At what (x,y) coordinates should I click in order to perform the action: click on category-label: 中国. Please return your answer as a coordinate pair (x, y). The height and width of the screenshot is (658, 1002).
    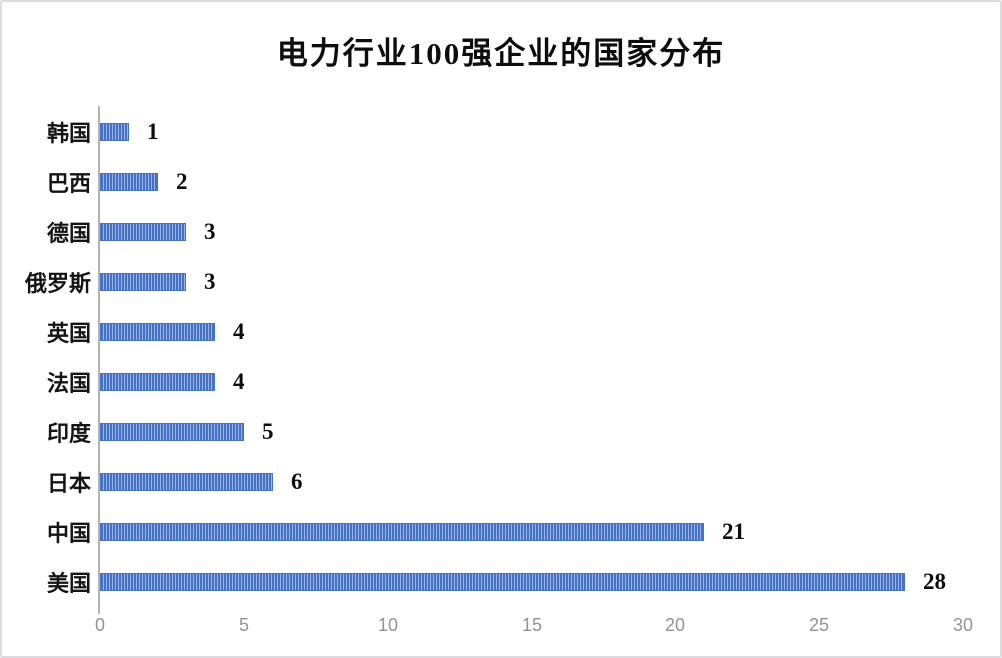
    Looking at the image, I should click on (68, 533).